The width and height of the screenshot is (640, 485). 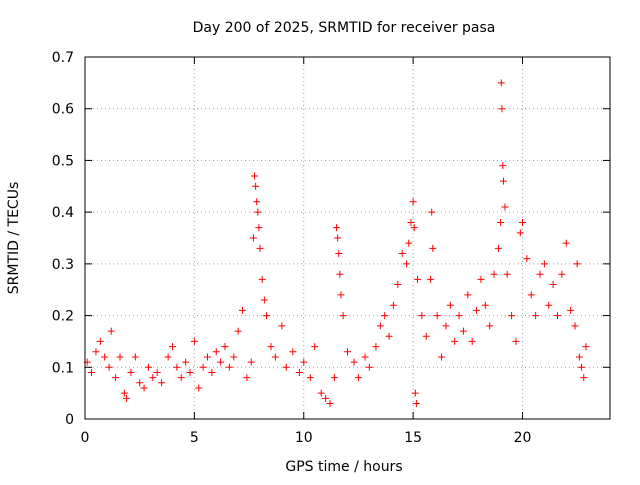 I want to click on x-tick-label: 20, so click(x=523, y=438).